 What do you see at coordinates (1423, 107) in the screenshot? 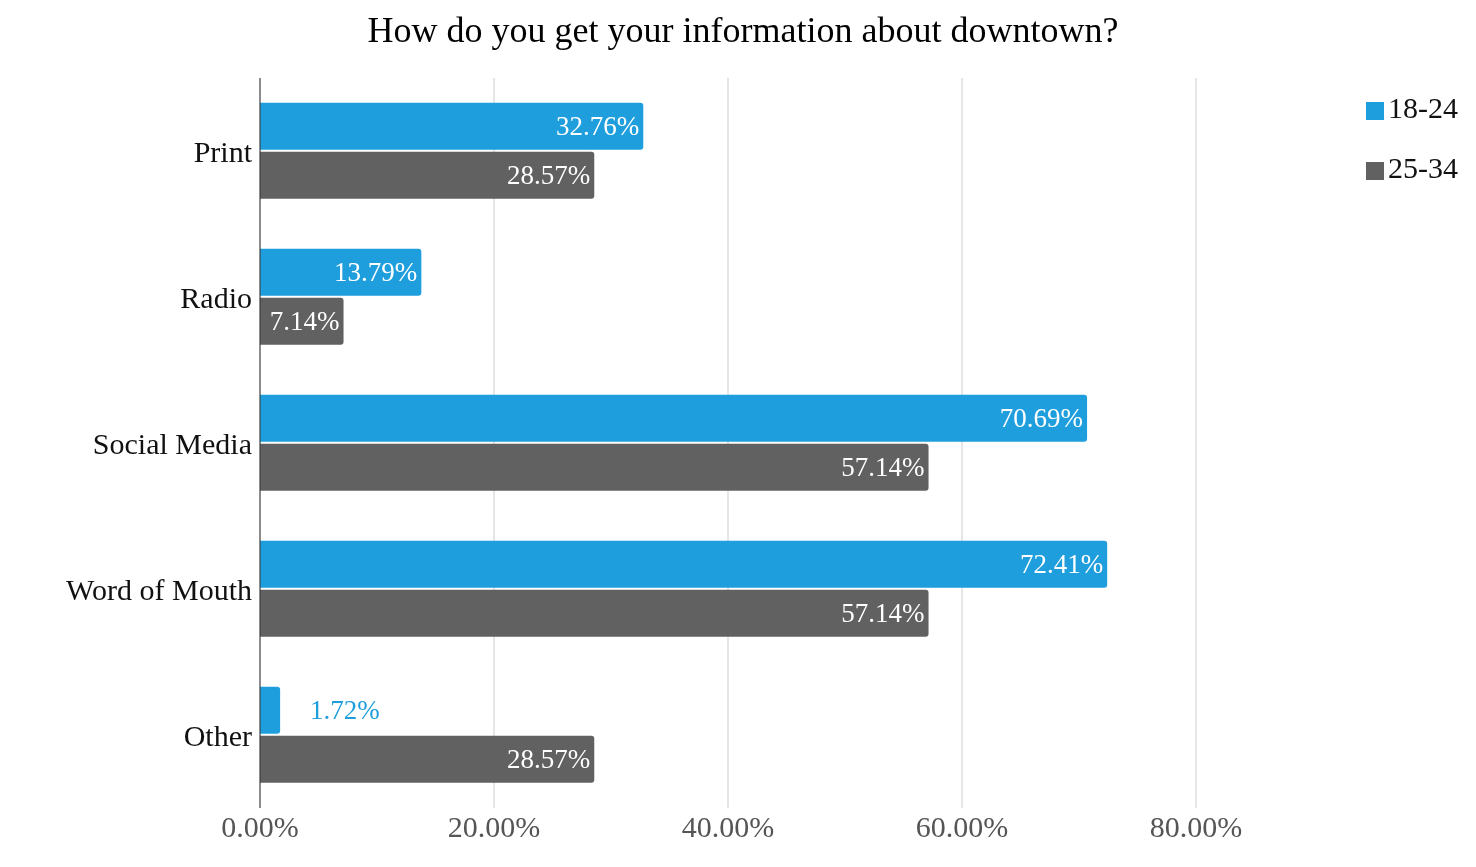
I see `legend-label: 18-24` at bounding box center [1423, 107].